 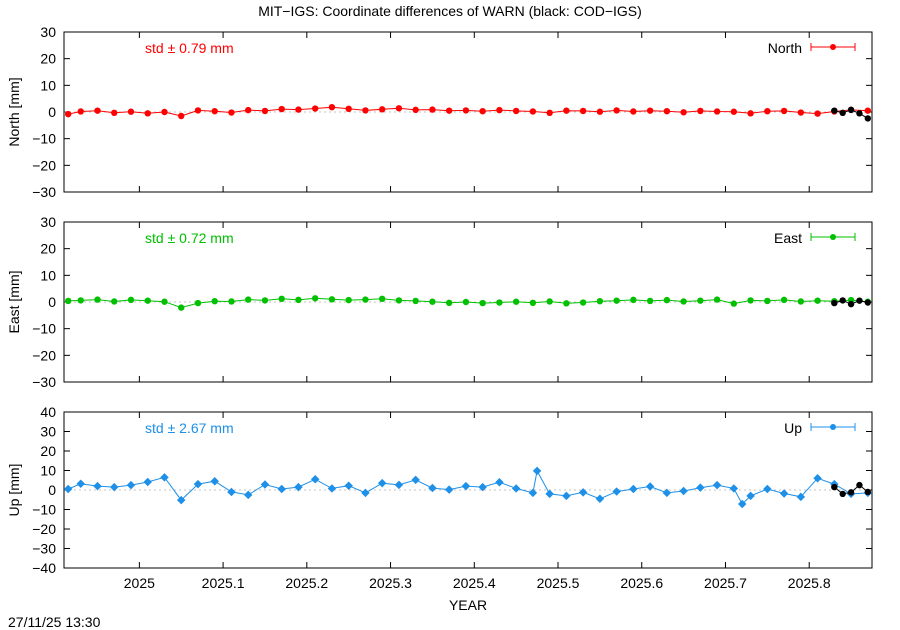 What do you see at coordinates (815, 238) in the screenshot?
I see `legend: East` at bounding box center [815, 238].